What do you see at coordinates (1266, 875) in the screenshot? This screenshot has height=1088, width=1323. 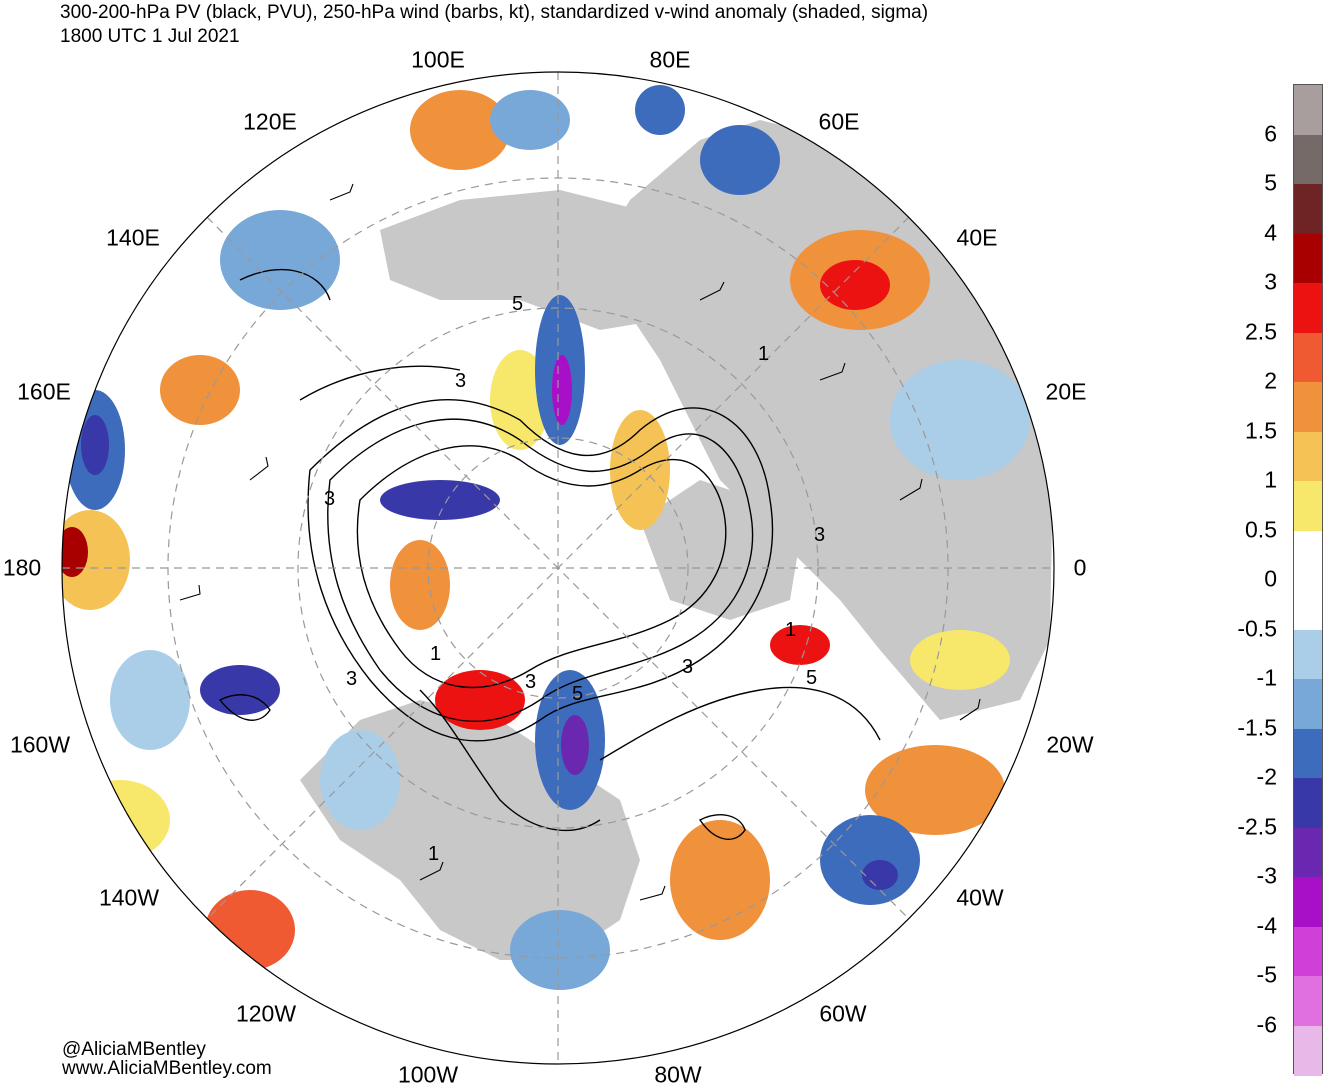 I see `colorbar-label: -3` at bounding box center [1266, 875].